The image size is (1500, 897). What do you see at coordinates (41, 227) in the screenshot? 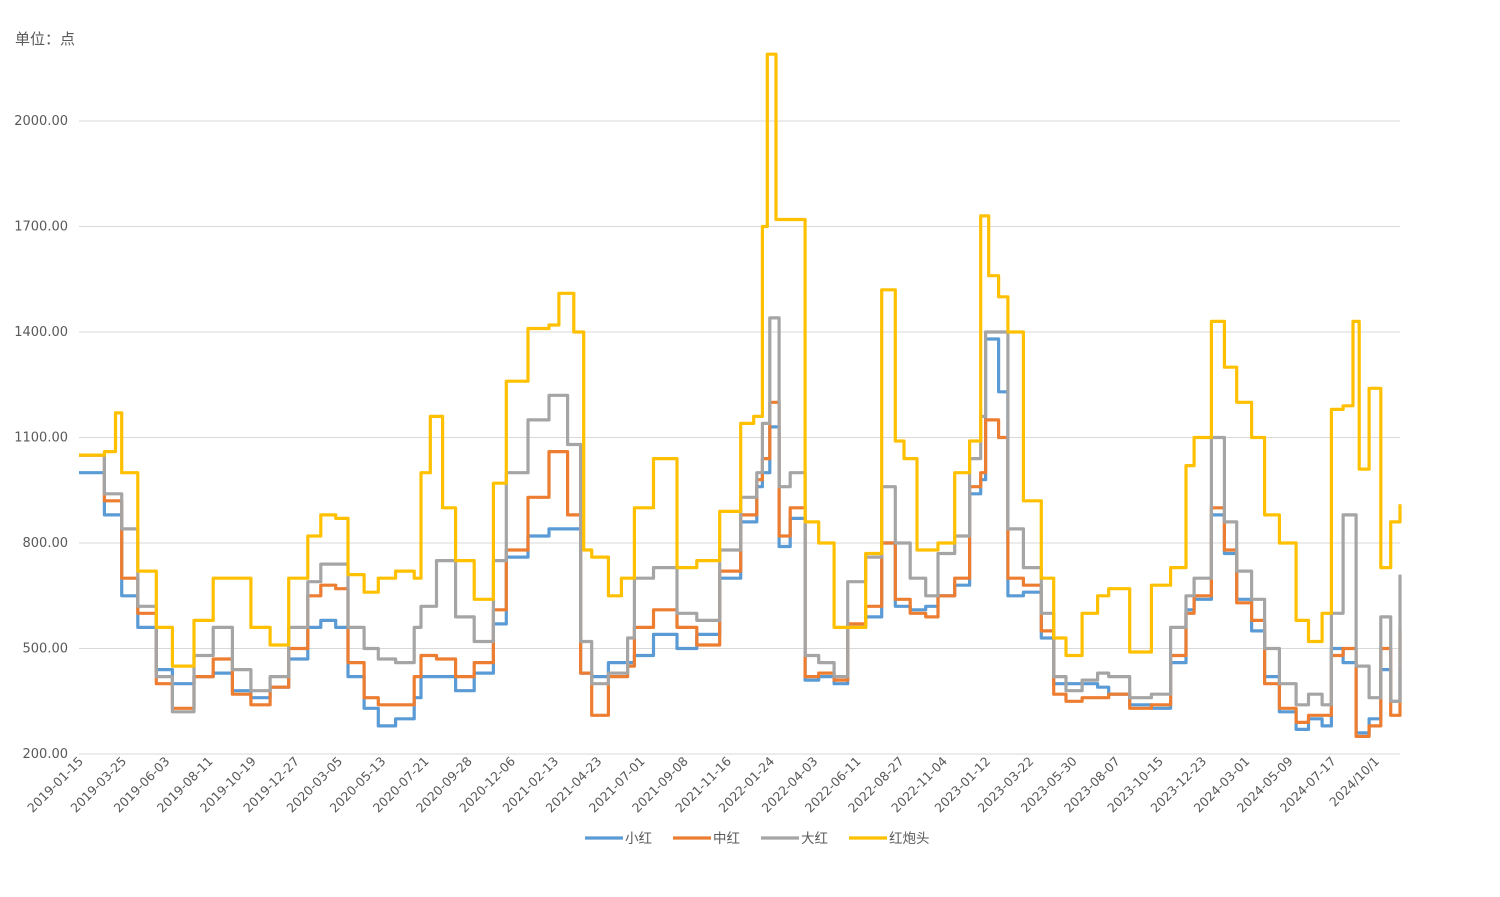
I see `y-tick-label: 1700.00` at bounding box center [41, 227].